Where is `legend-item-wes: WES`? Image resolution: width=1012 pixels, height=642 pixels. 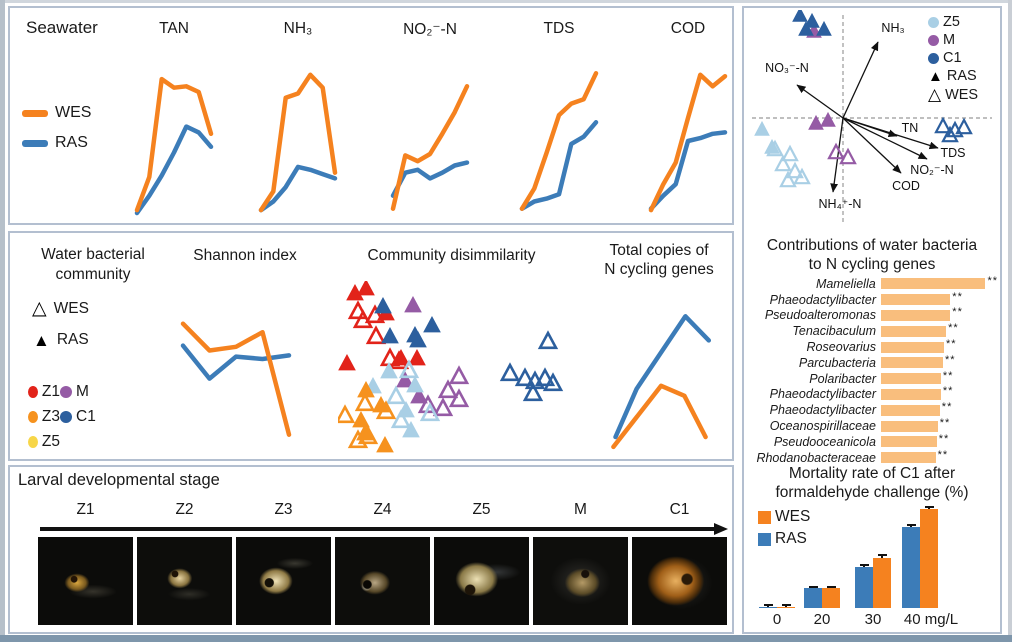 legend-item-wes: WES is located at coordinates (784, 517).